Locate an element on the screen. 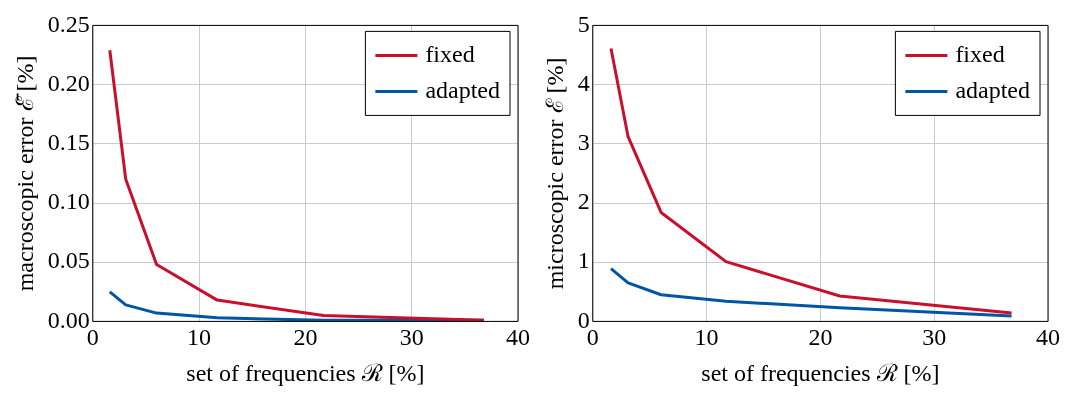 The image size is (1083, 403). y-tick-label: 3 is located at coordinates (583, 142).